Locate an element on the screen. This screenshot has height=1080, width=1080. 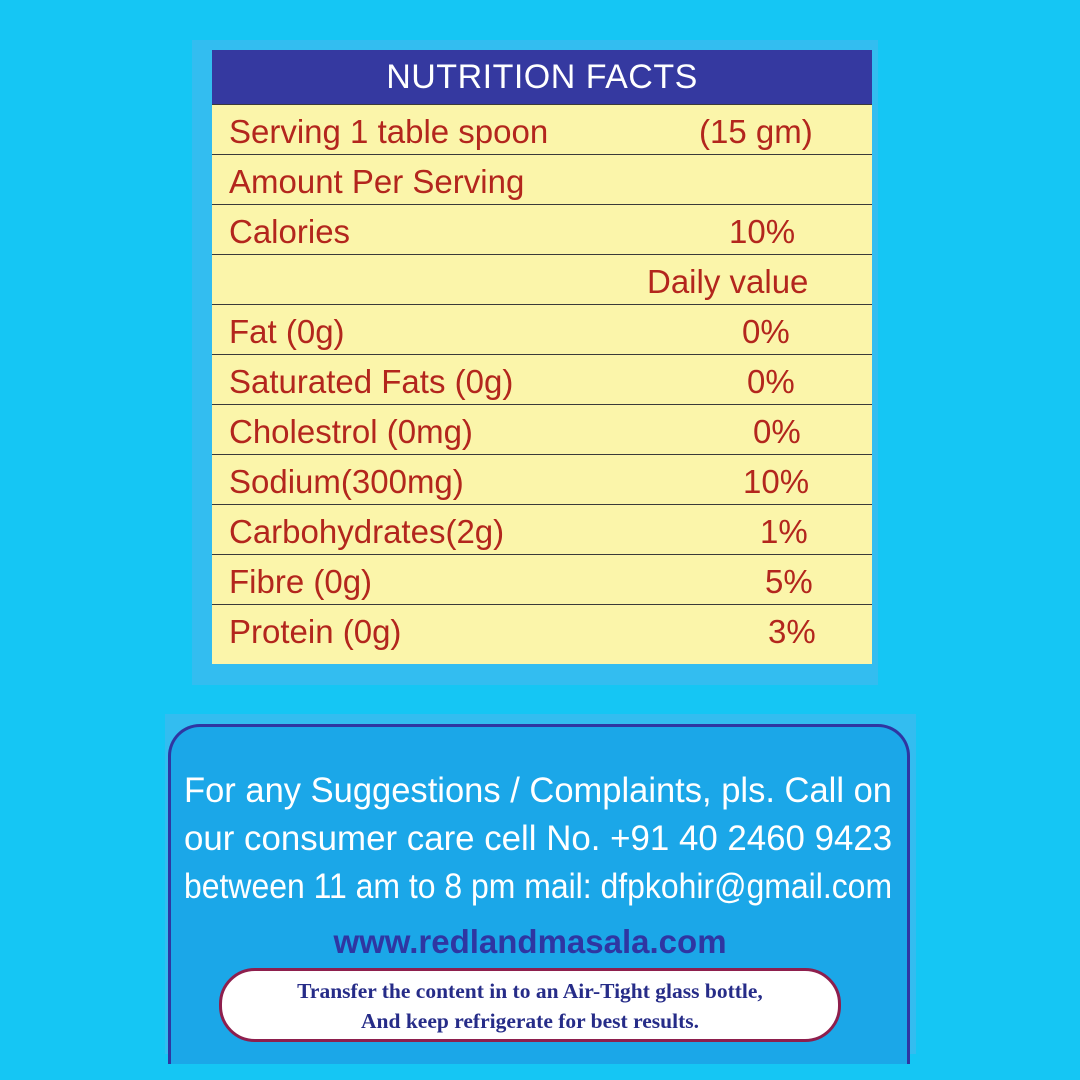
row-label: Protein (0g) is located at coordinates (315, 631).